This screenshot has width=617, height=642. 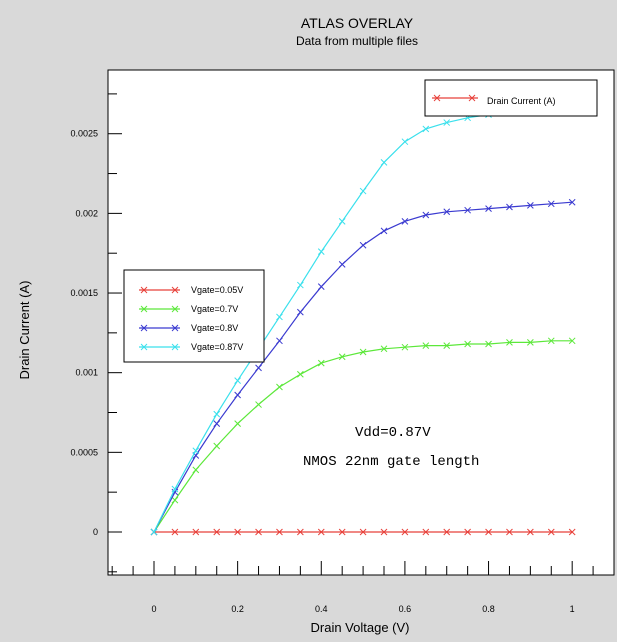 What do you see at coordinates (84, 293) in the screenshot?
I see `y-tick-label: 0.0015` at bounding box center [84, 293].